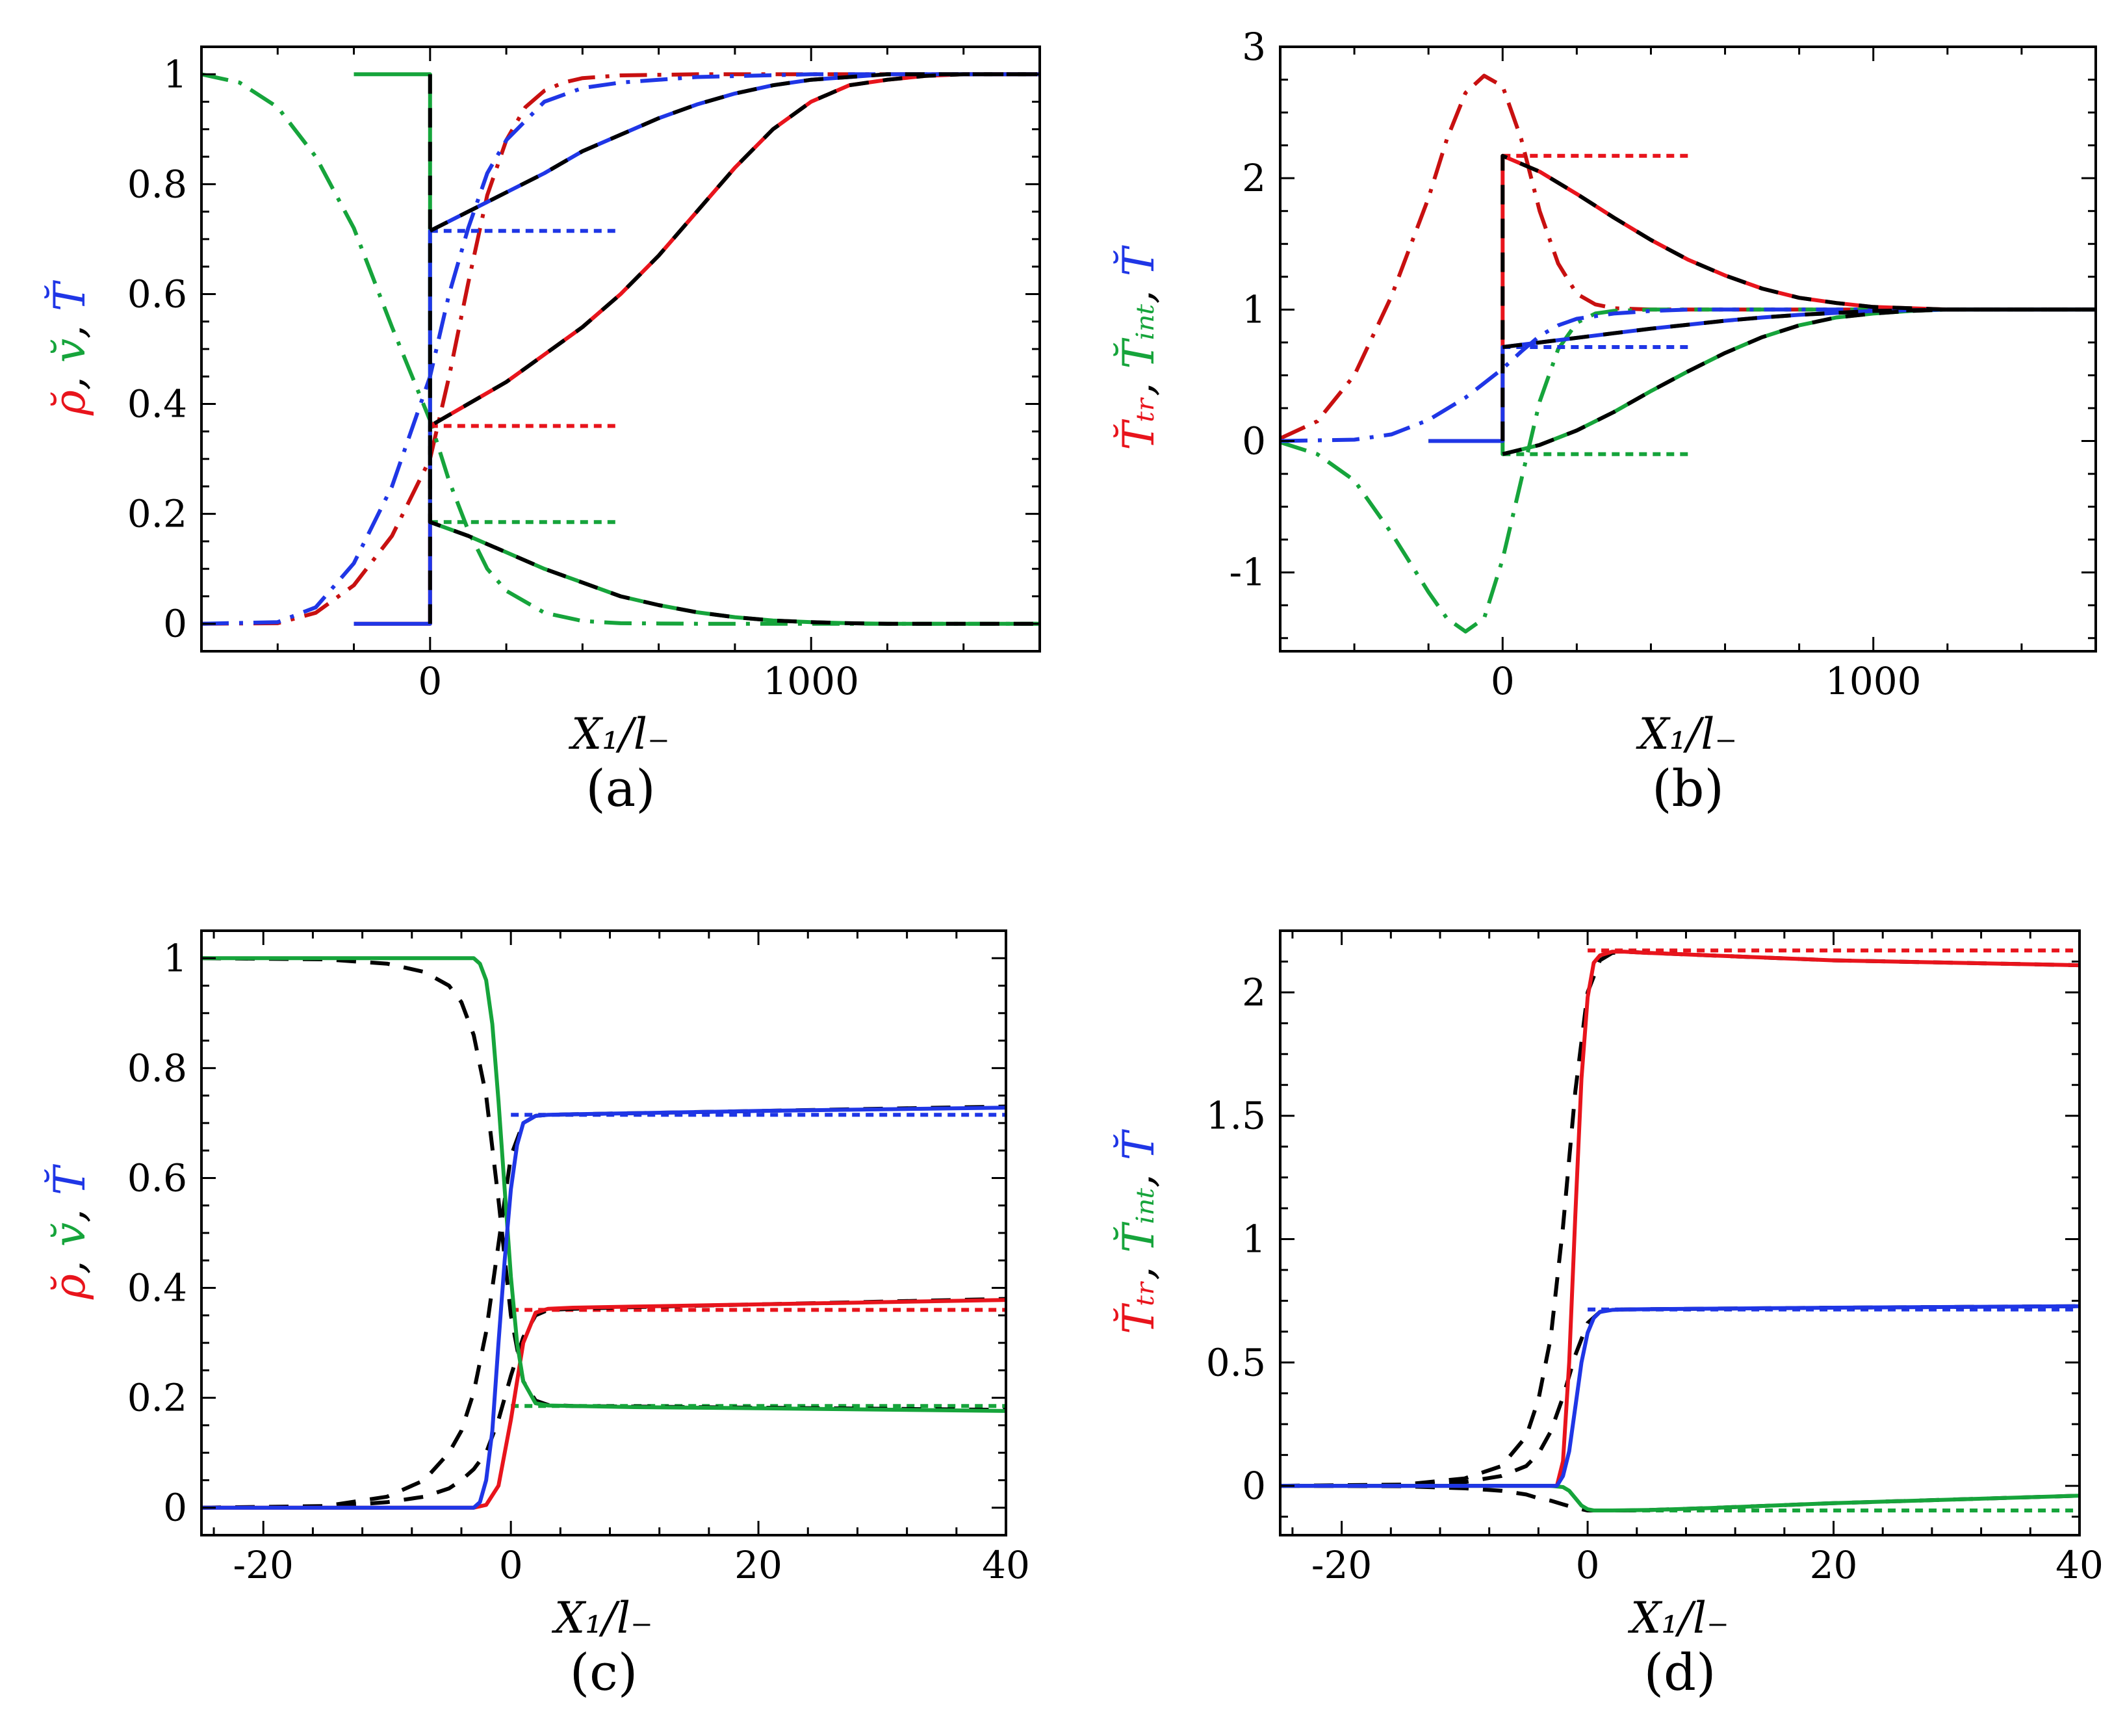 The image size is (2112, 1736). What do you see at coordinates (1688, 470) in the screenshot?
I see `series-line-tint-dash-dot` at bounding box center [1688, 470].